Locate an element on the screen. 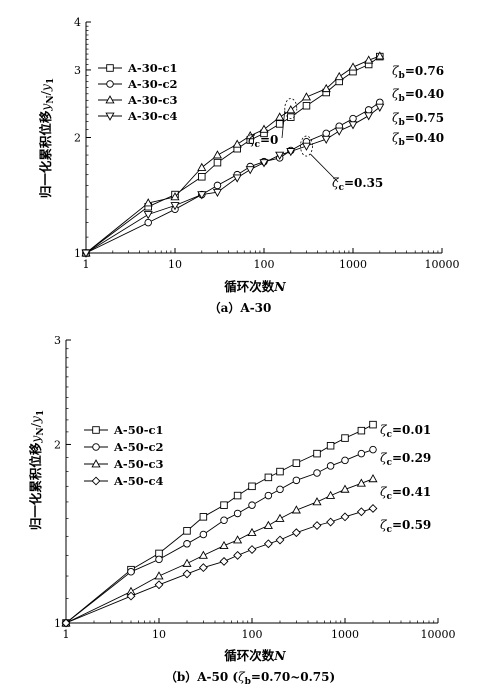  y-tick-label: 1 is located at coordinates (77, 253).